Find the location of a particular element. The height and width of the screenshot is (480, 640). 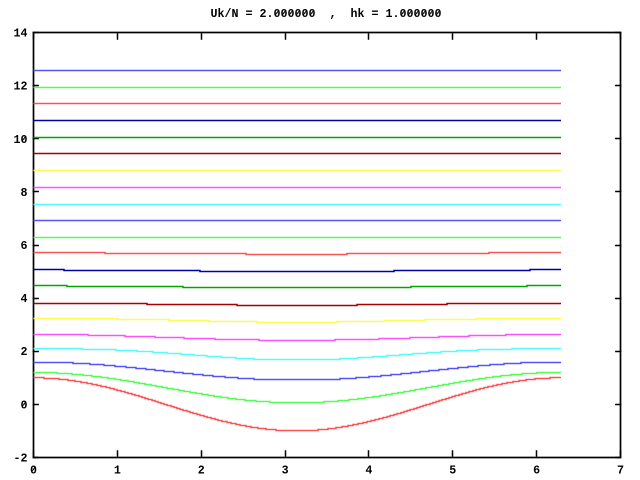

svg-text: 8 is located at coordinates (24, 193).